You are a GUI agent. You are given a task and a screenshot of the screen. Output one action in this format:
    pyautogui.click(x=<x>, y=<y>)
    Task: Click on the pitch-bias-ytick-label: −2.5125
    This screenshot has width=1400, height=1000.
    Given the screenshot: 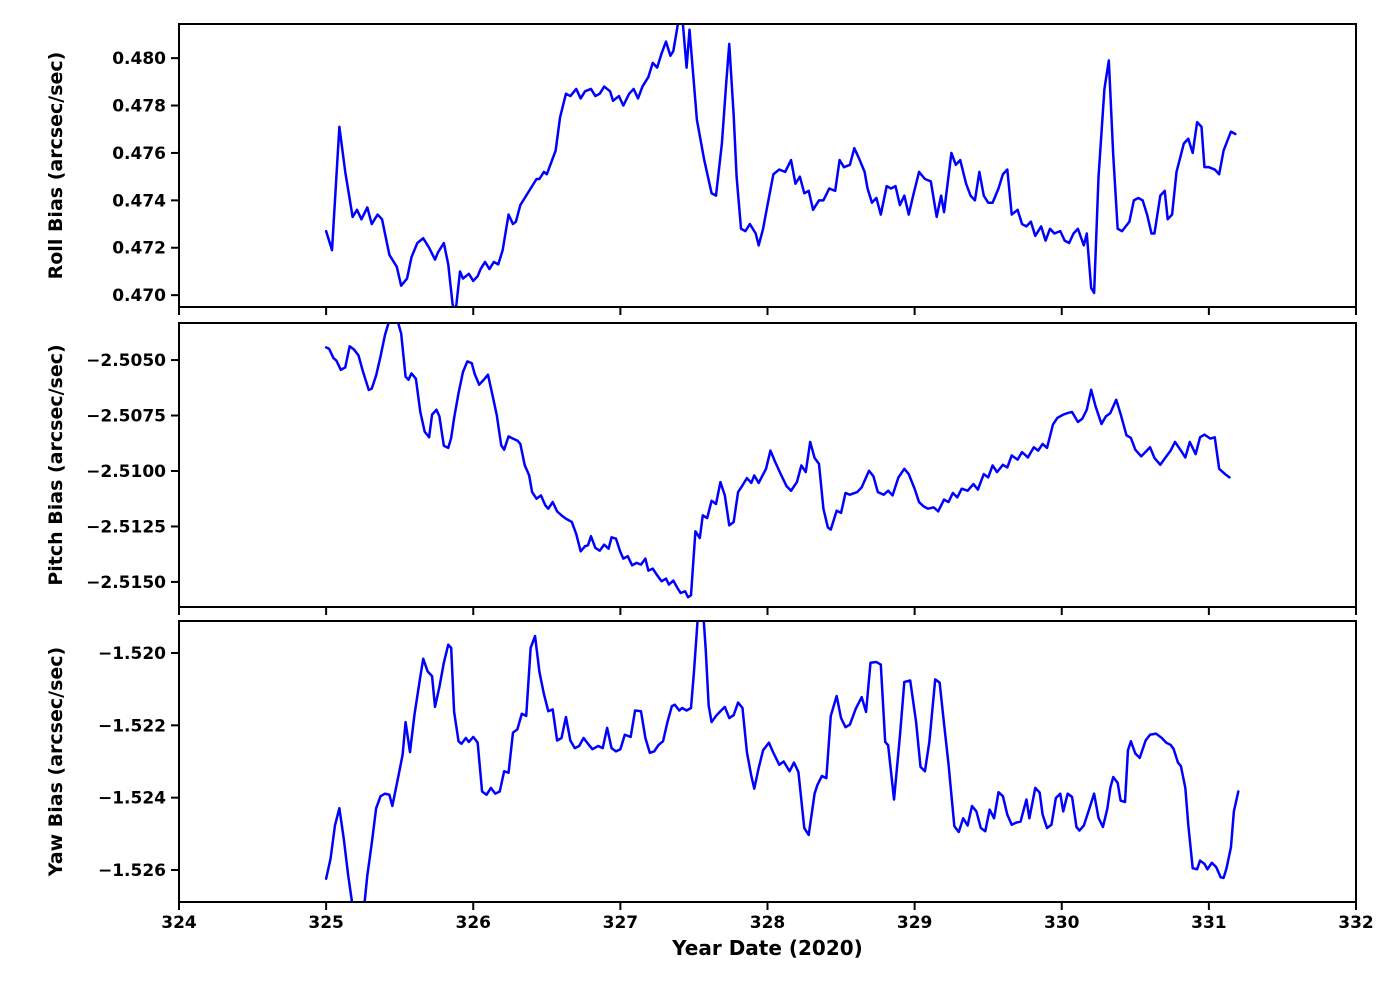 What is the action you would take?
    pyautogui.click(x=126, y=527)
    